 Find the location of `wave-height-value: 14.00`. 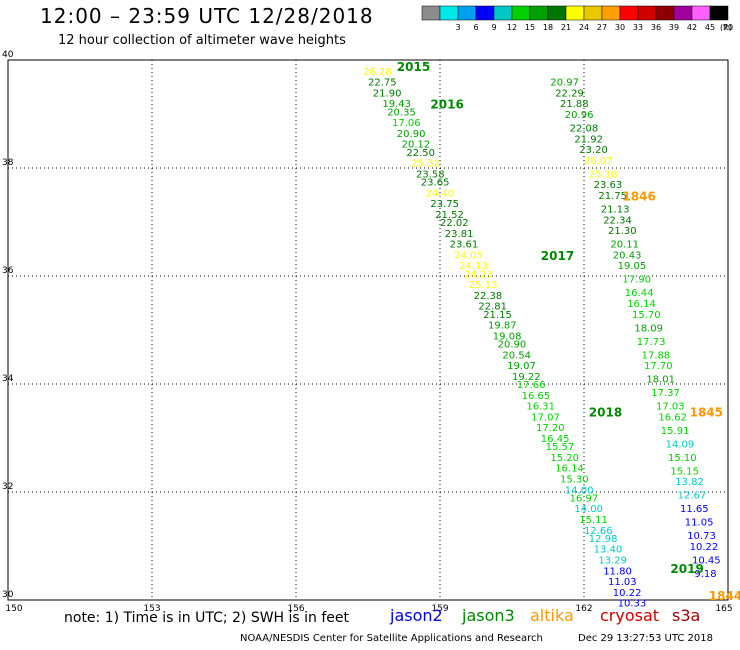

wave-height-value: 14.00 is located at coordinates (588, 509).